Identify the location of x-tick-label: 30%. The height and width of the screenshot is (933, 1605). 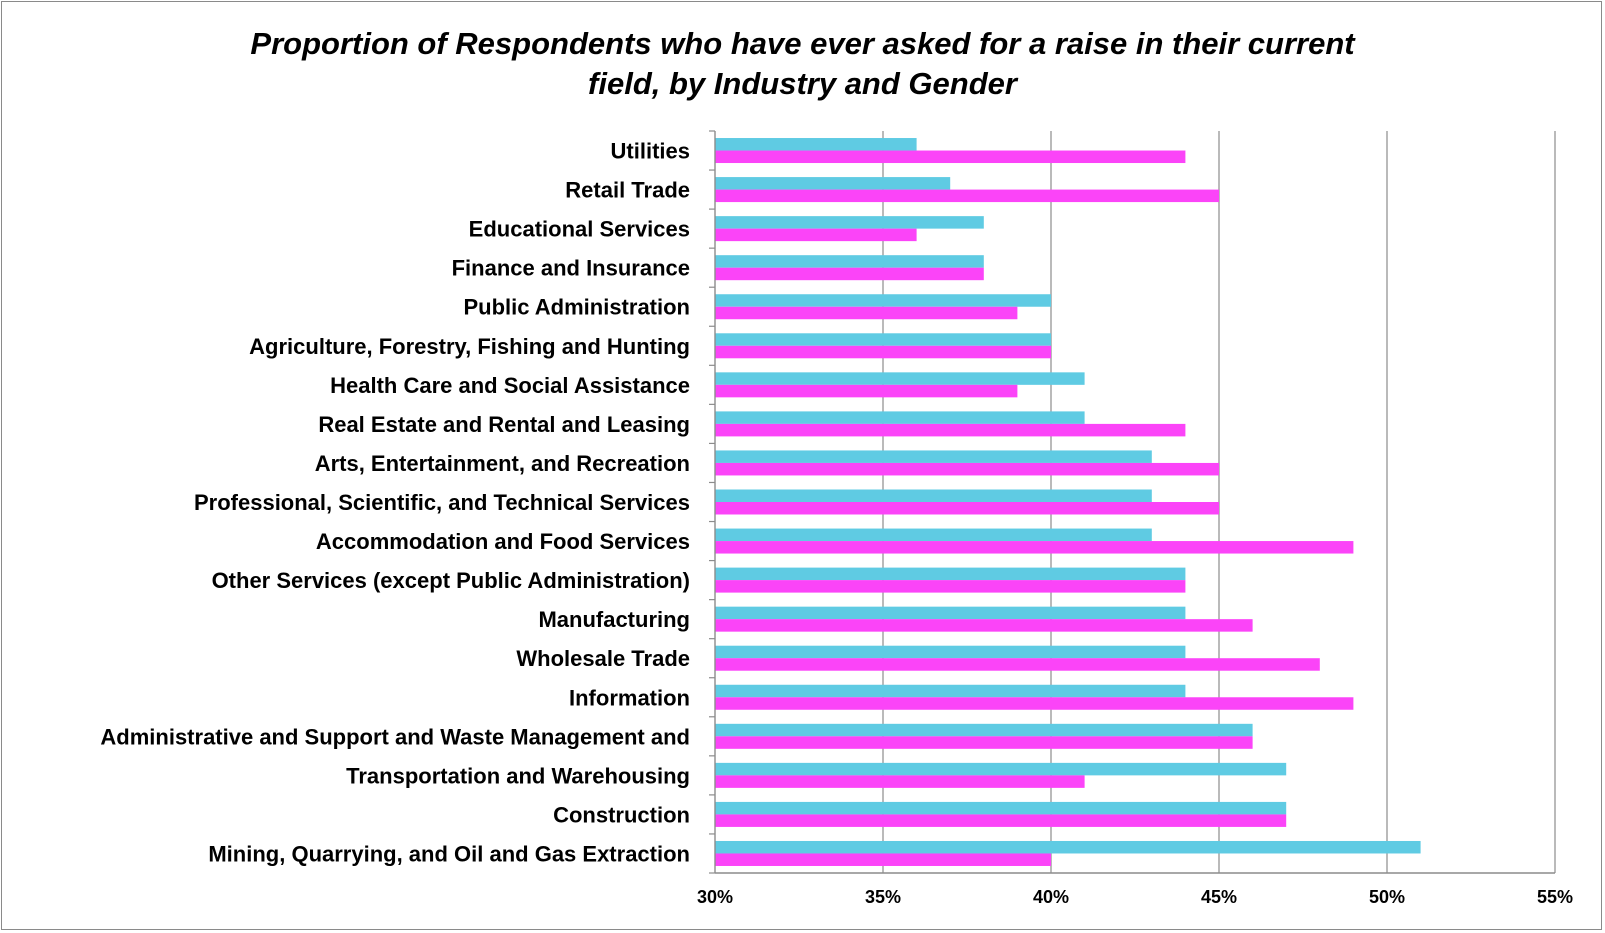
(715, 897).